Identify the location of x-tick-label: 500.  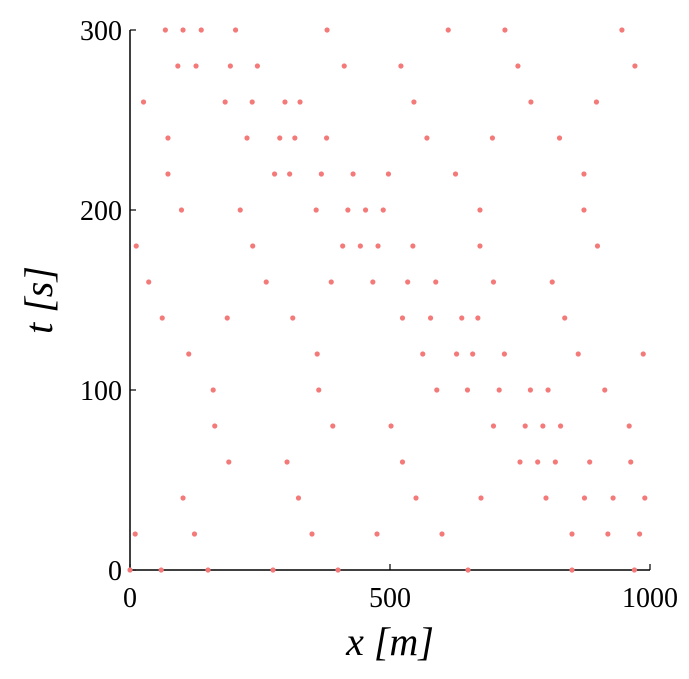
(390, 598).